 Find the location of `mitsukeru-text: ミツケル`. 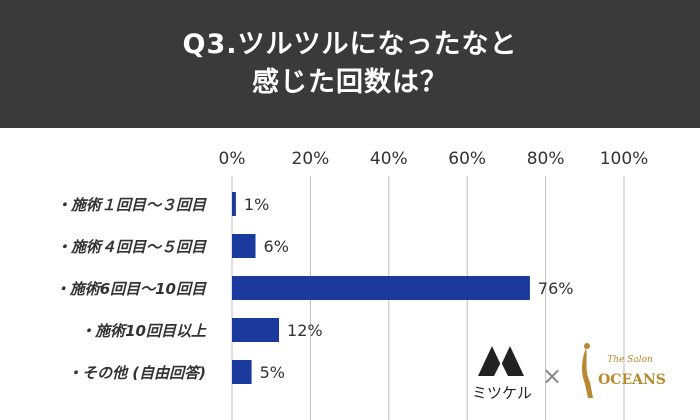

mitsukeru-text: ミツケル is located at coordinates (502, 393).